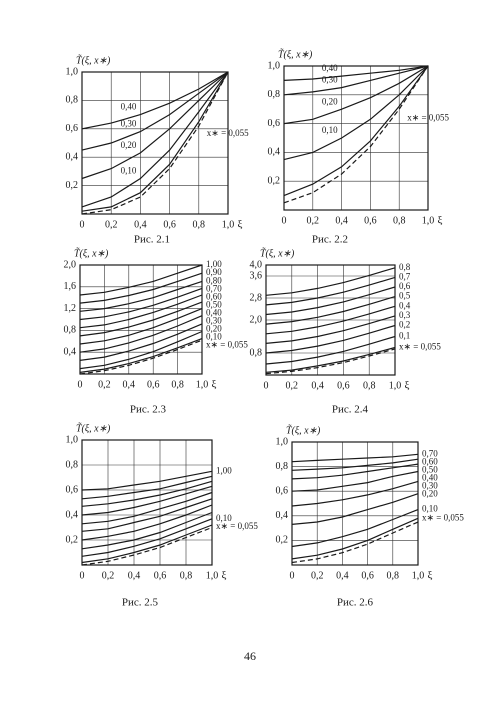 This screenshot has width=500, height=708. What do you see at coordinates (256, 297) in the screenshot?
I see `y-tick-label: 2,8` at bounding box center [256, 297].